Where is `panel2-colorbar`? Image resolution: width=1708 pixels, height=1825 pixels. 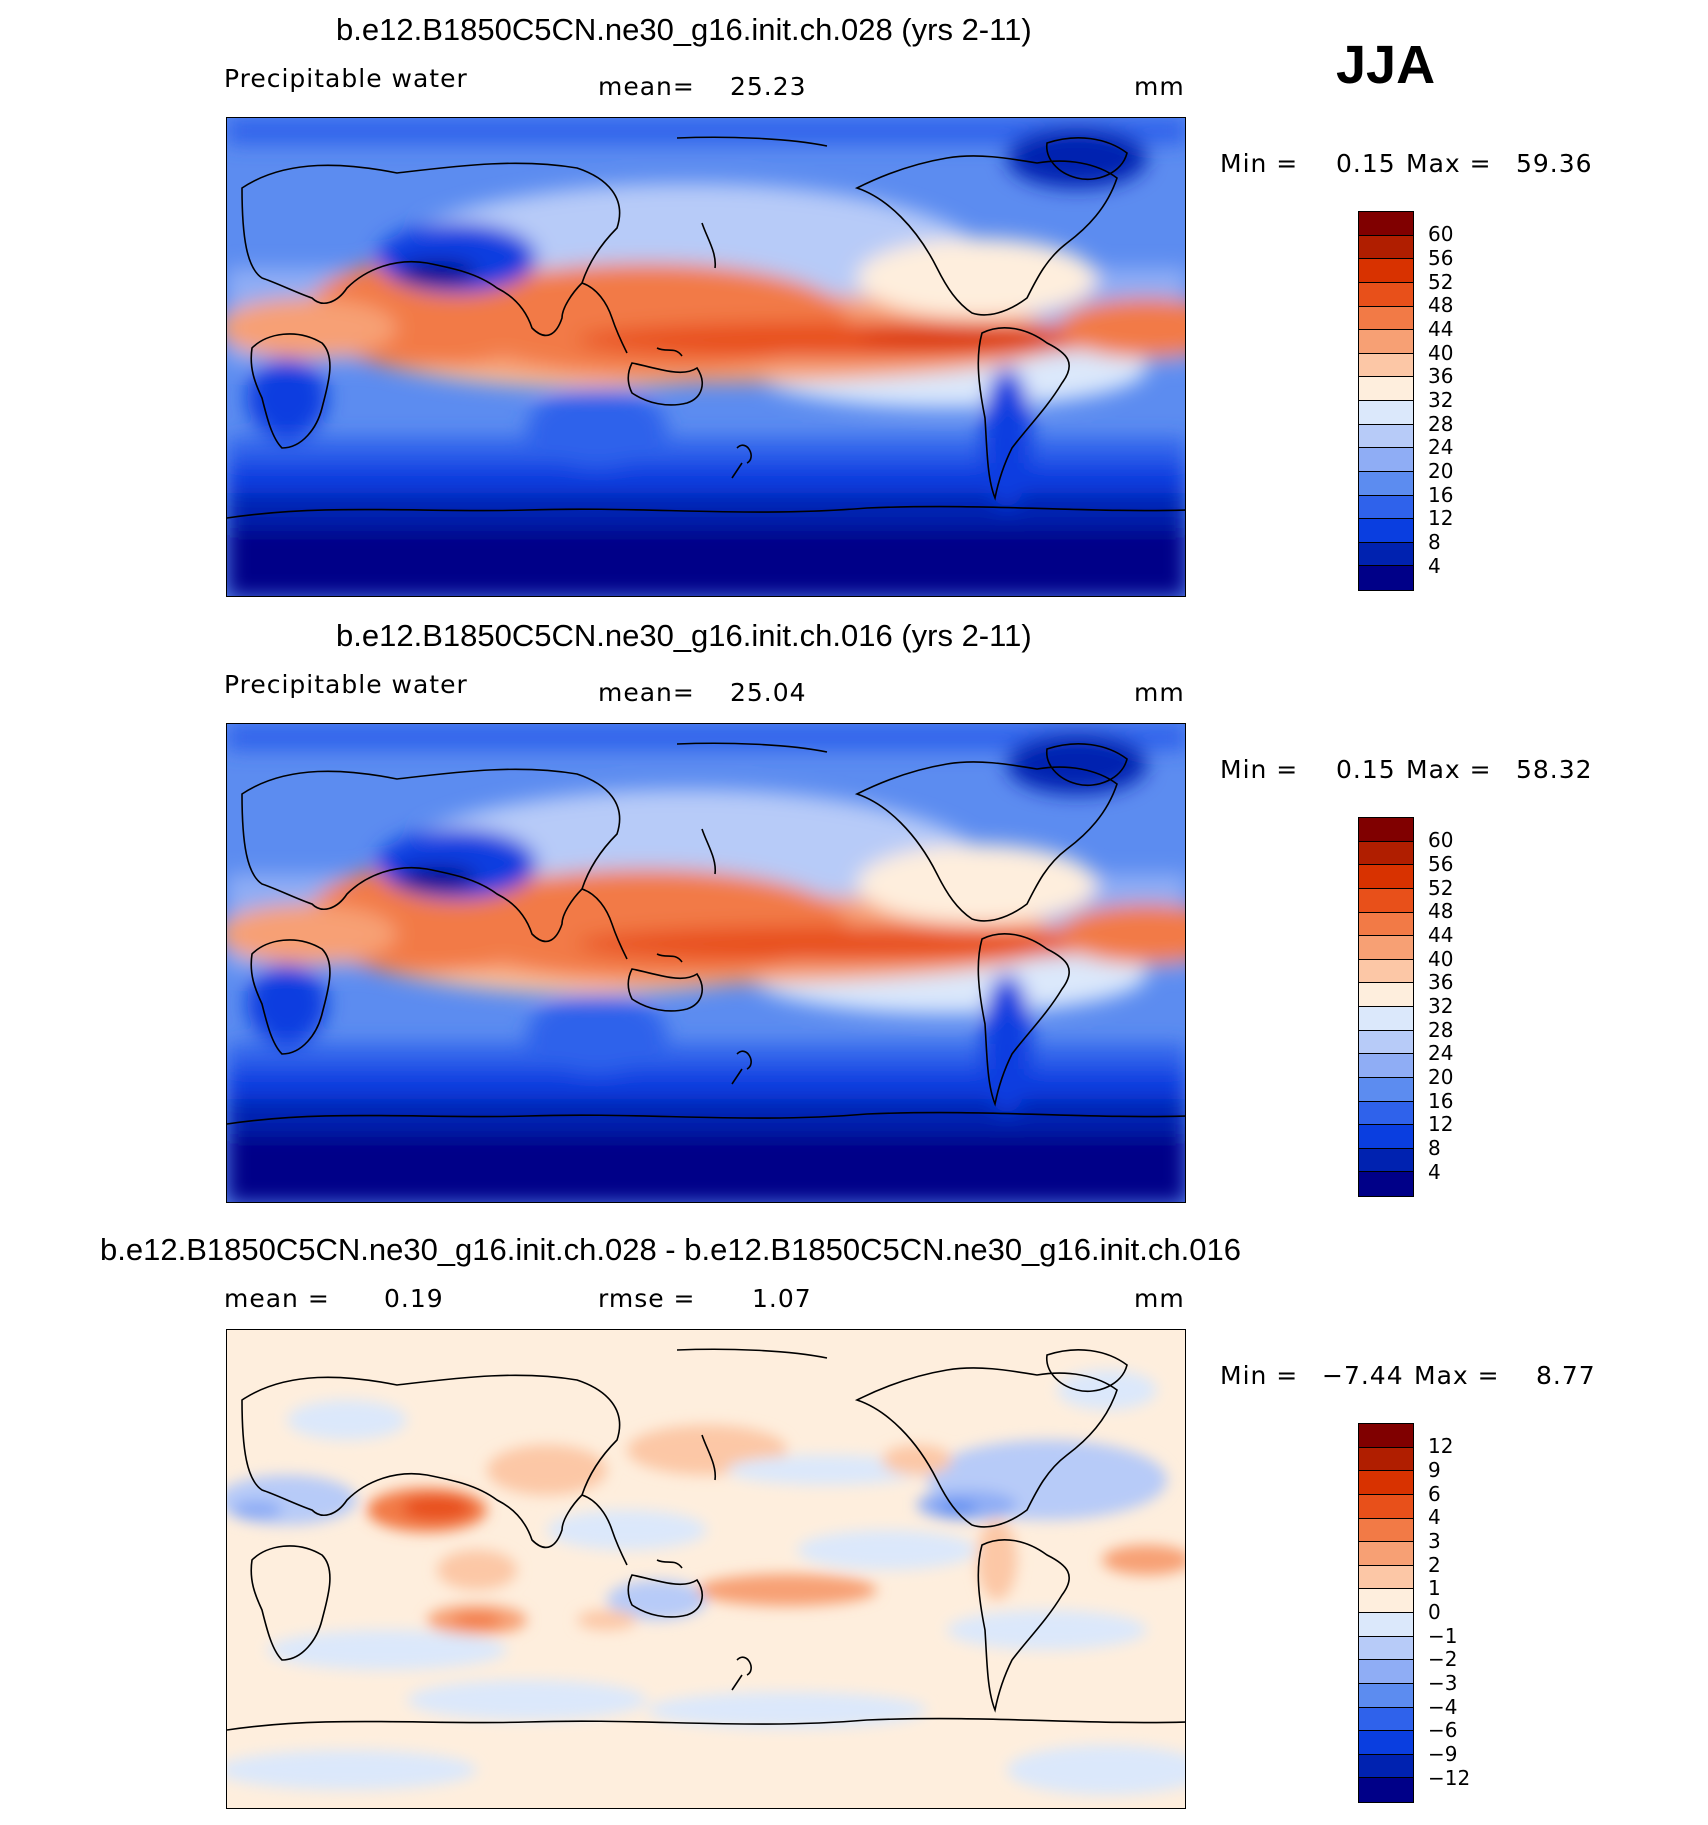
panel2-colorbar is located at coordinates (1386, 1007).